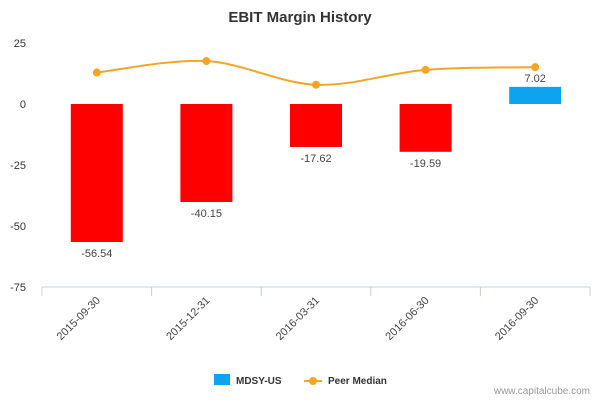 This screenshot has height=400, width=600. I want to click on legend-swatch-mdsy, so click(222, 379).